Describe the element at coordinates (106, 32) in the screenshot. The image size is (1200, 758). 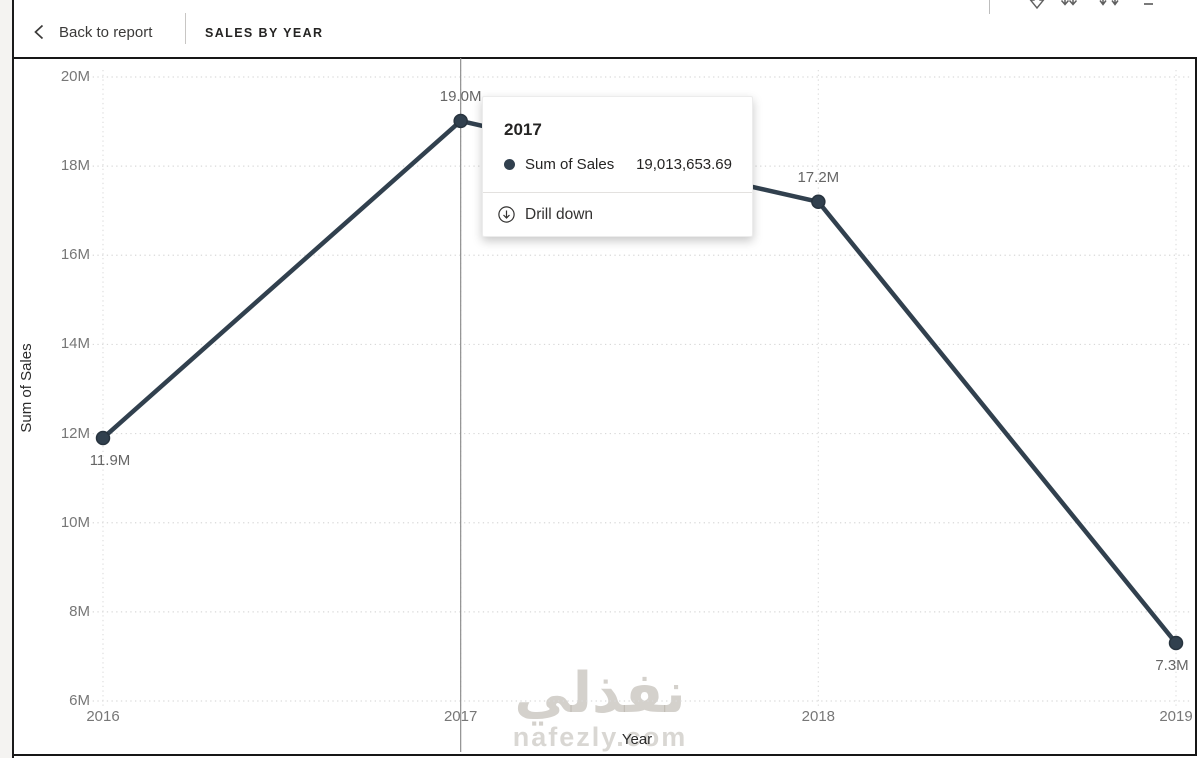
I see `back-to-report-label: Back to report` at that location.